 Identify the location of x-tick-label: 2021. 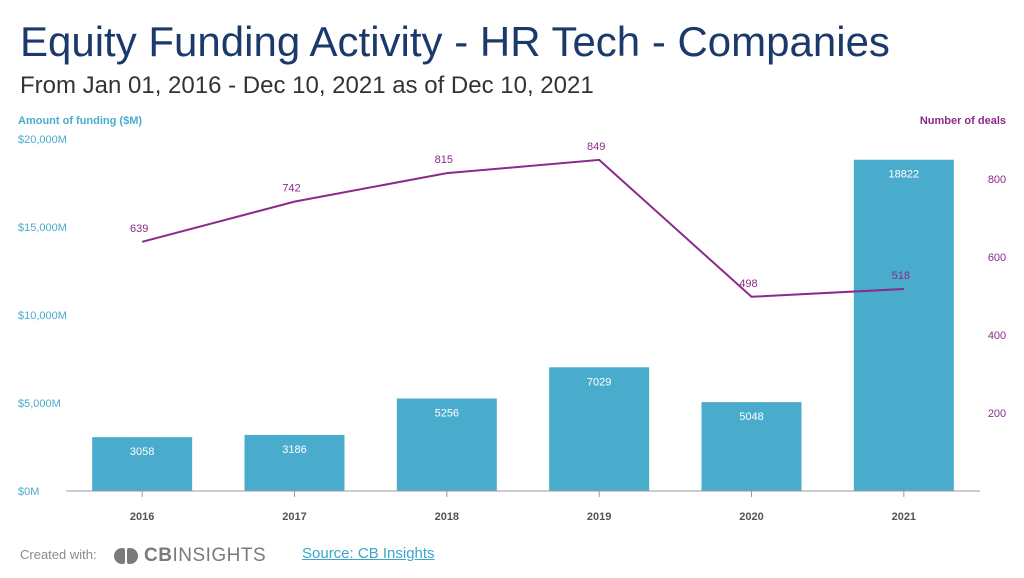
(904, 517).